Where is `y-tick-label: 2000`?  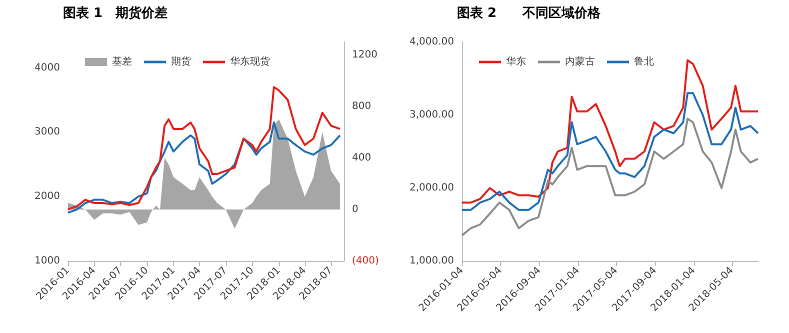 y-tick-label: 2000 is located at coordinates (47, 196).